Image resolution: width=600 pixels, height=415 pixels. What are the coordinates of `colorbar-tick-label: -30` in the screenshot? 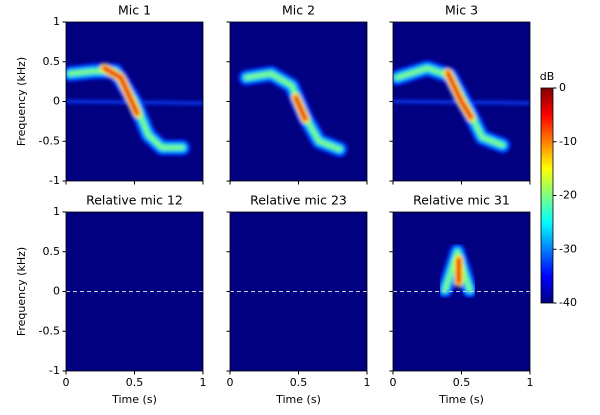 It's located at (568, 248).